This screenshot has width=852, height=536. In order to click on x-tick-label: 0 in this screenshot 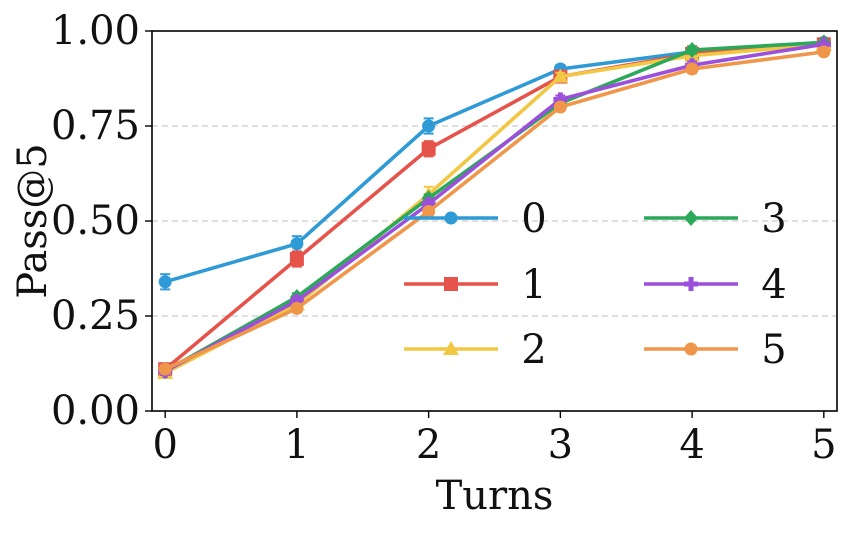, I will do `click(164, 445)`.